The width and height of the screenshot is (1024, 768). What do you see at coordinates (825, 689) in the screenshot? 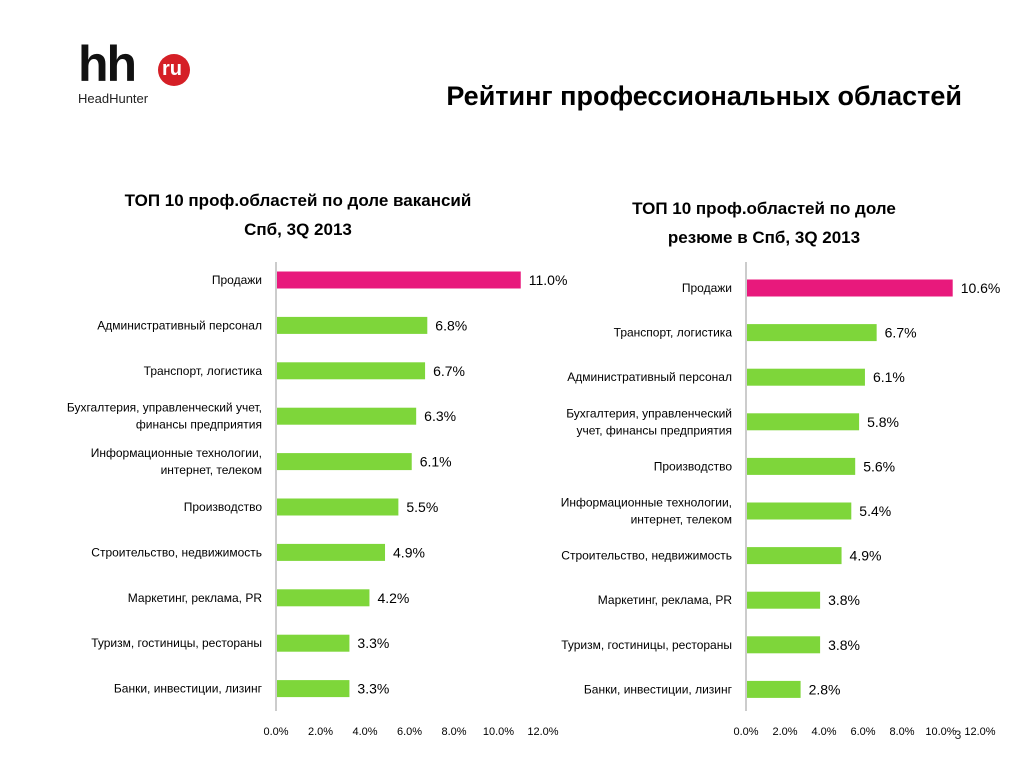
I see `data-label: 2.8%` at bounding box center [825, 689].